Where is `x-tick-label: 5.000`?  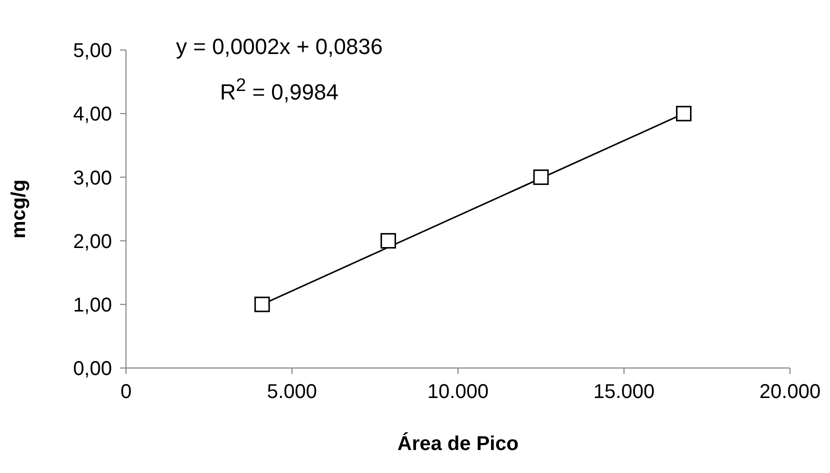 x-tick-label: 5.000 is located at coordinates (292, 392).